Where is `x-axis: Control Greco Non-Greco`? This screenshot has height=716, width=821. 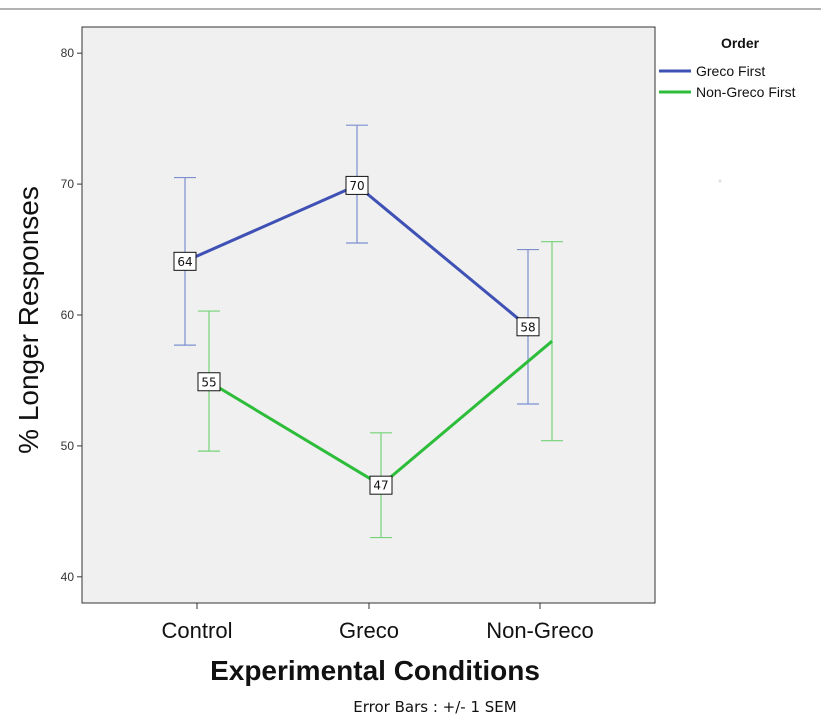
x-axis: Control Greco Non-Greco is located at coordinates (378, 623).